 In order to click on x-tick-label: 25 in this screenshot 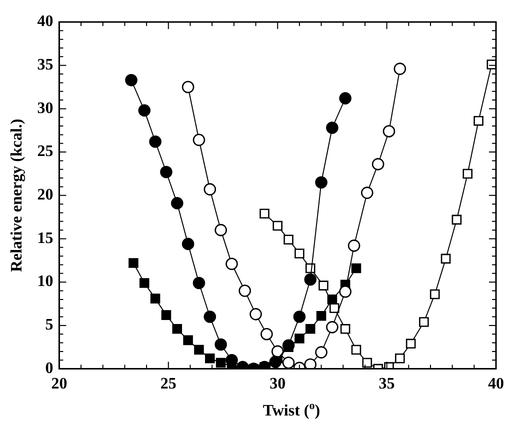, I will do `click(168, 384)`.